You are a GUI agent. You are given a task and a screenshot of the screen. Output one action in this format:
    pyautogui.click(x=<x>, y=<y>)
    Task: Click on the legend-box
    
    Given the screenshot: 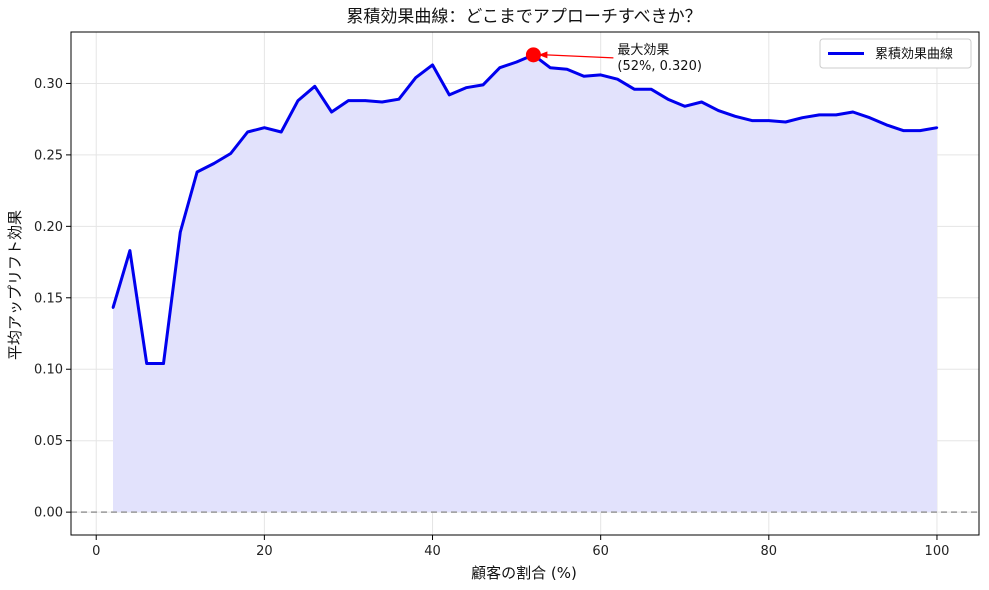 What is the action you would take?
    pyautogui.click(x=895, y=53)
    